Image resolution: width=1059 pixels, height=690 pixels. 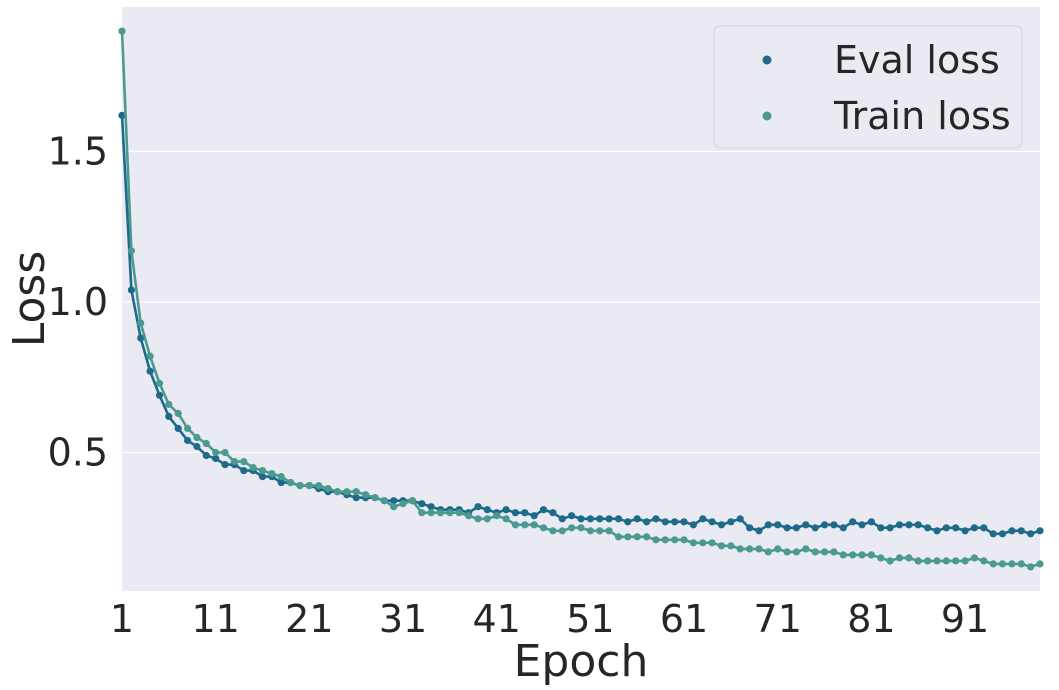 I want to click on x-tick-label: 61, so click(x=684, y=619).